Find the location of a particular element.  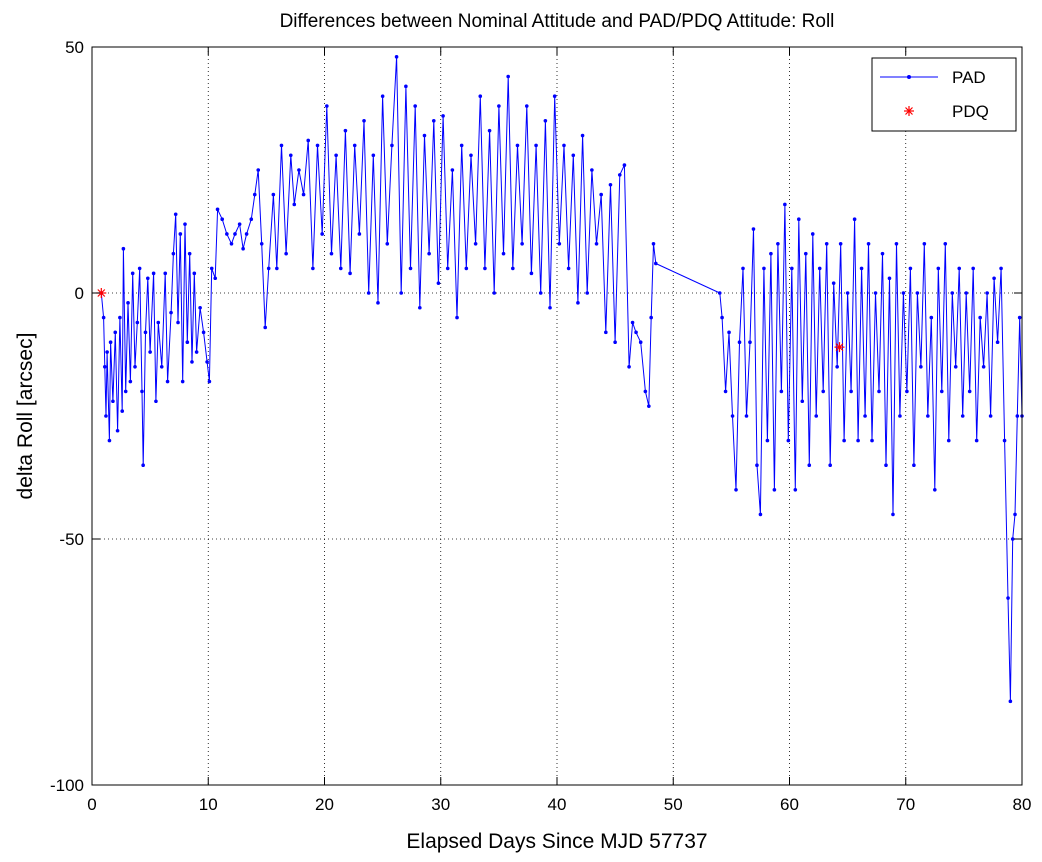

x-tick-label: 50 is located at coordinates (673, 804).